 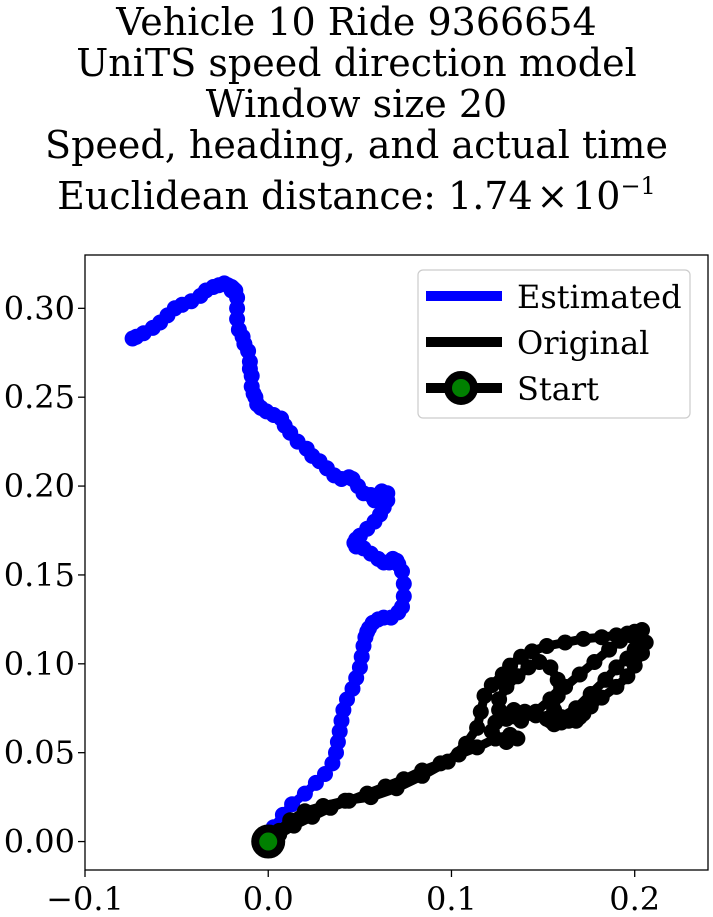 I want to click on y-tick-label: 0.20, so click(x=39, y=486).